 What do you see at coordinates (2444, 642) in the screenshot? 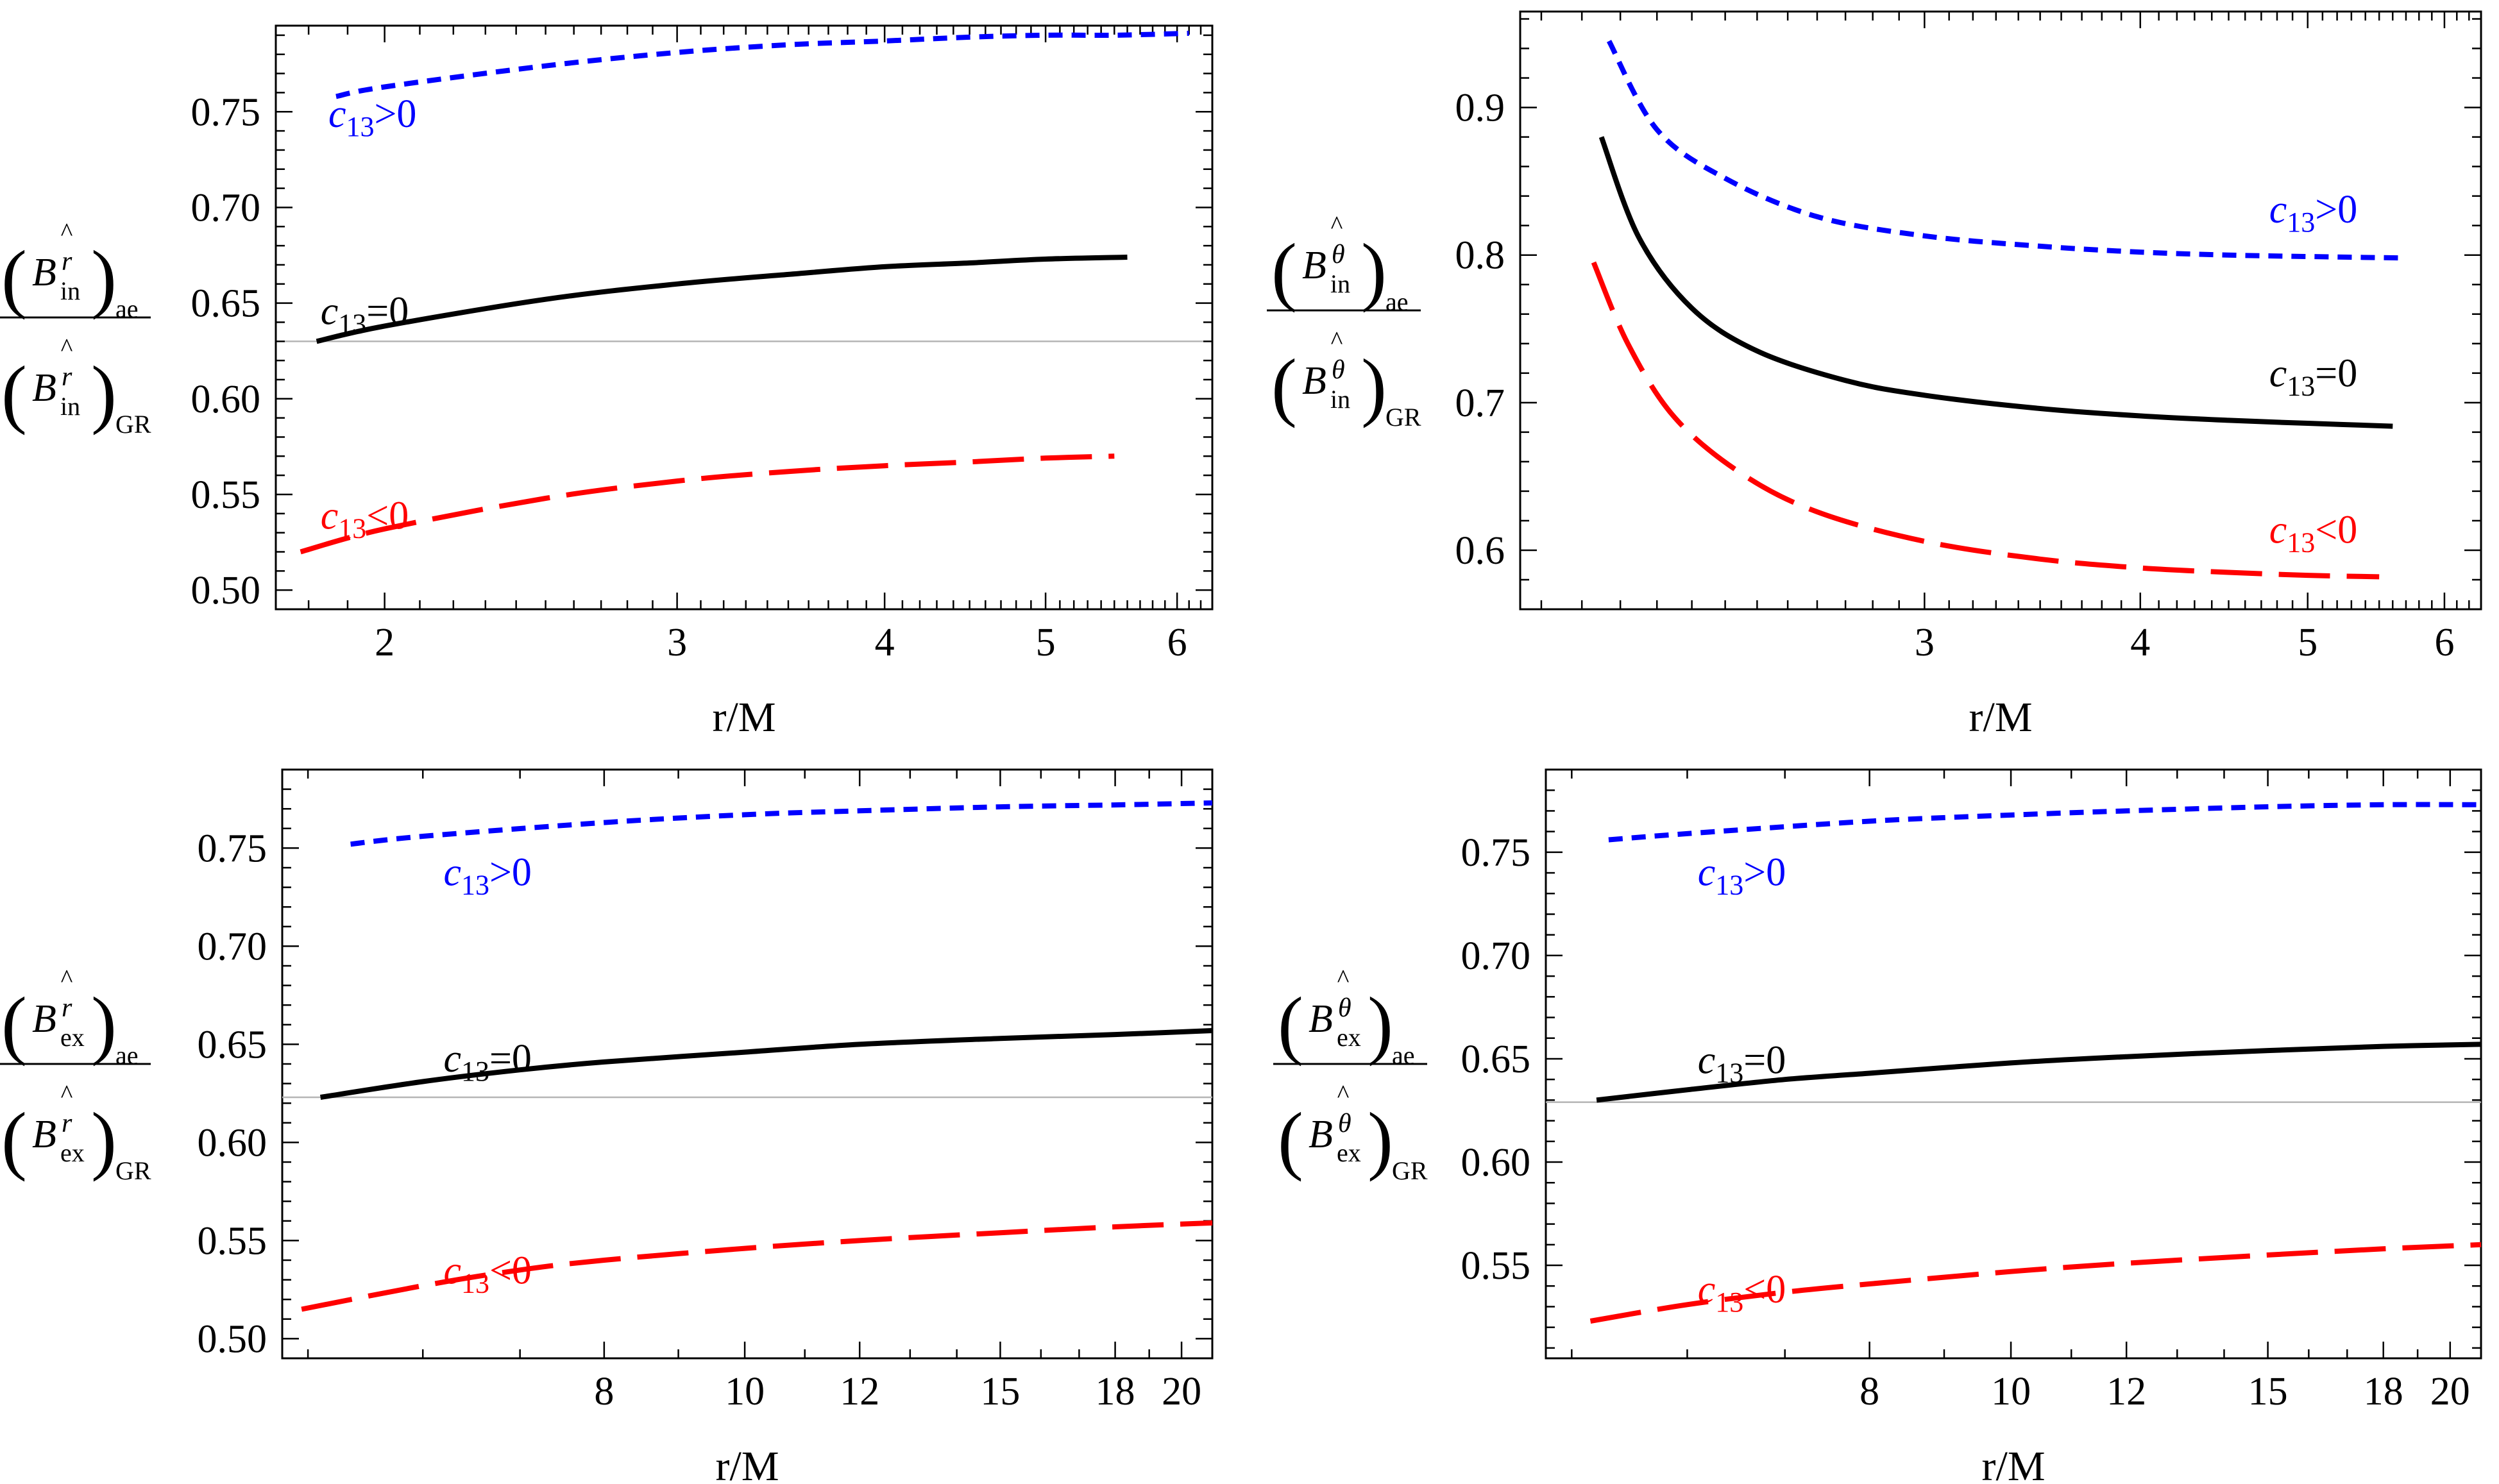
I see `x-tick-label: 6` at bounding box center [2444, 642].